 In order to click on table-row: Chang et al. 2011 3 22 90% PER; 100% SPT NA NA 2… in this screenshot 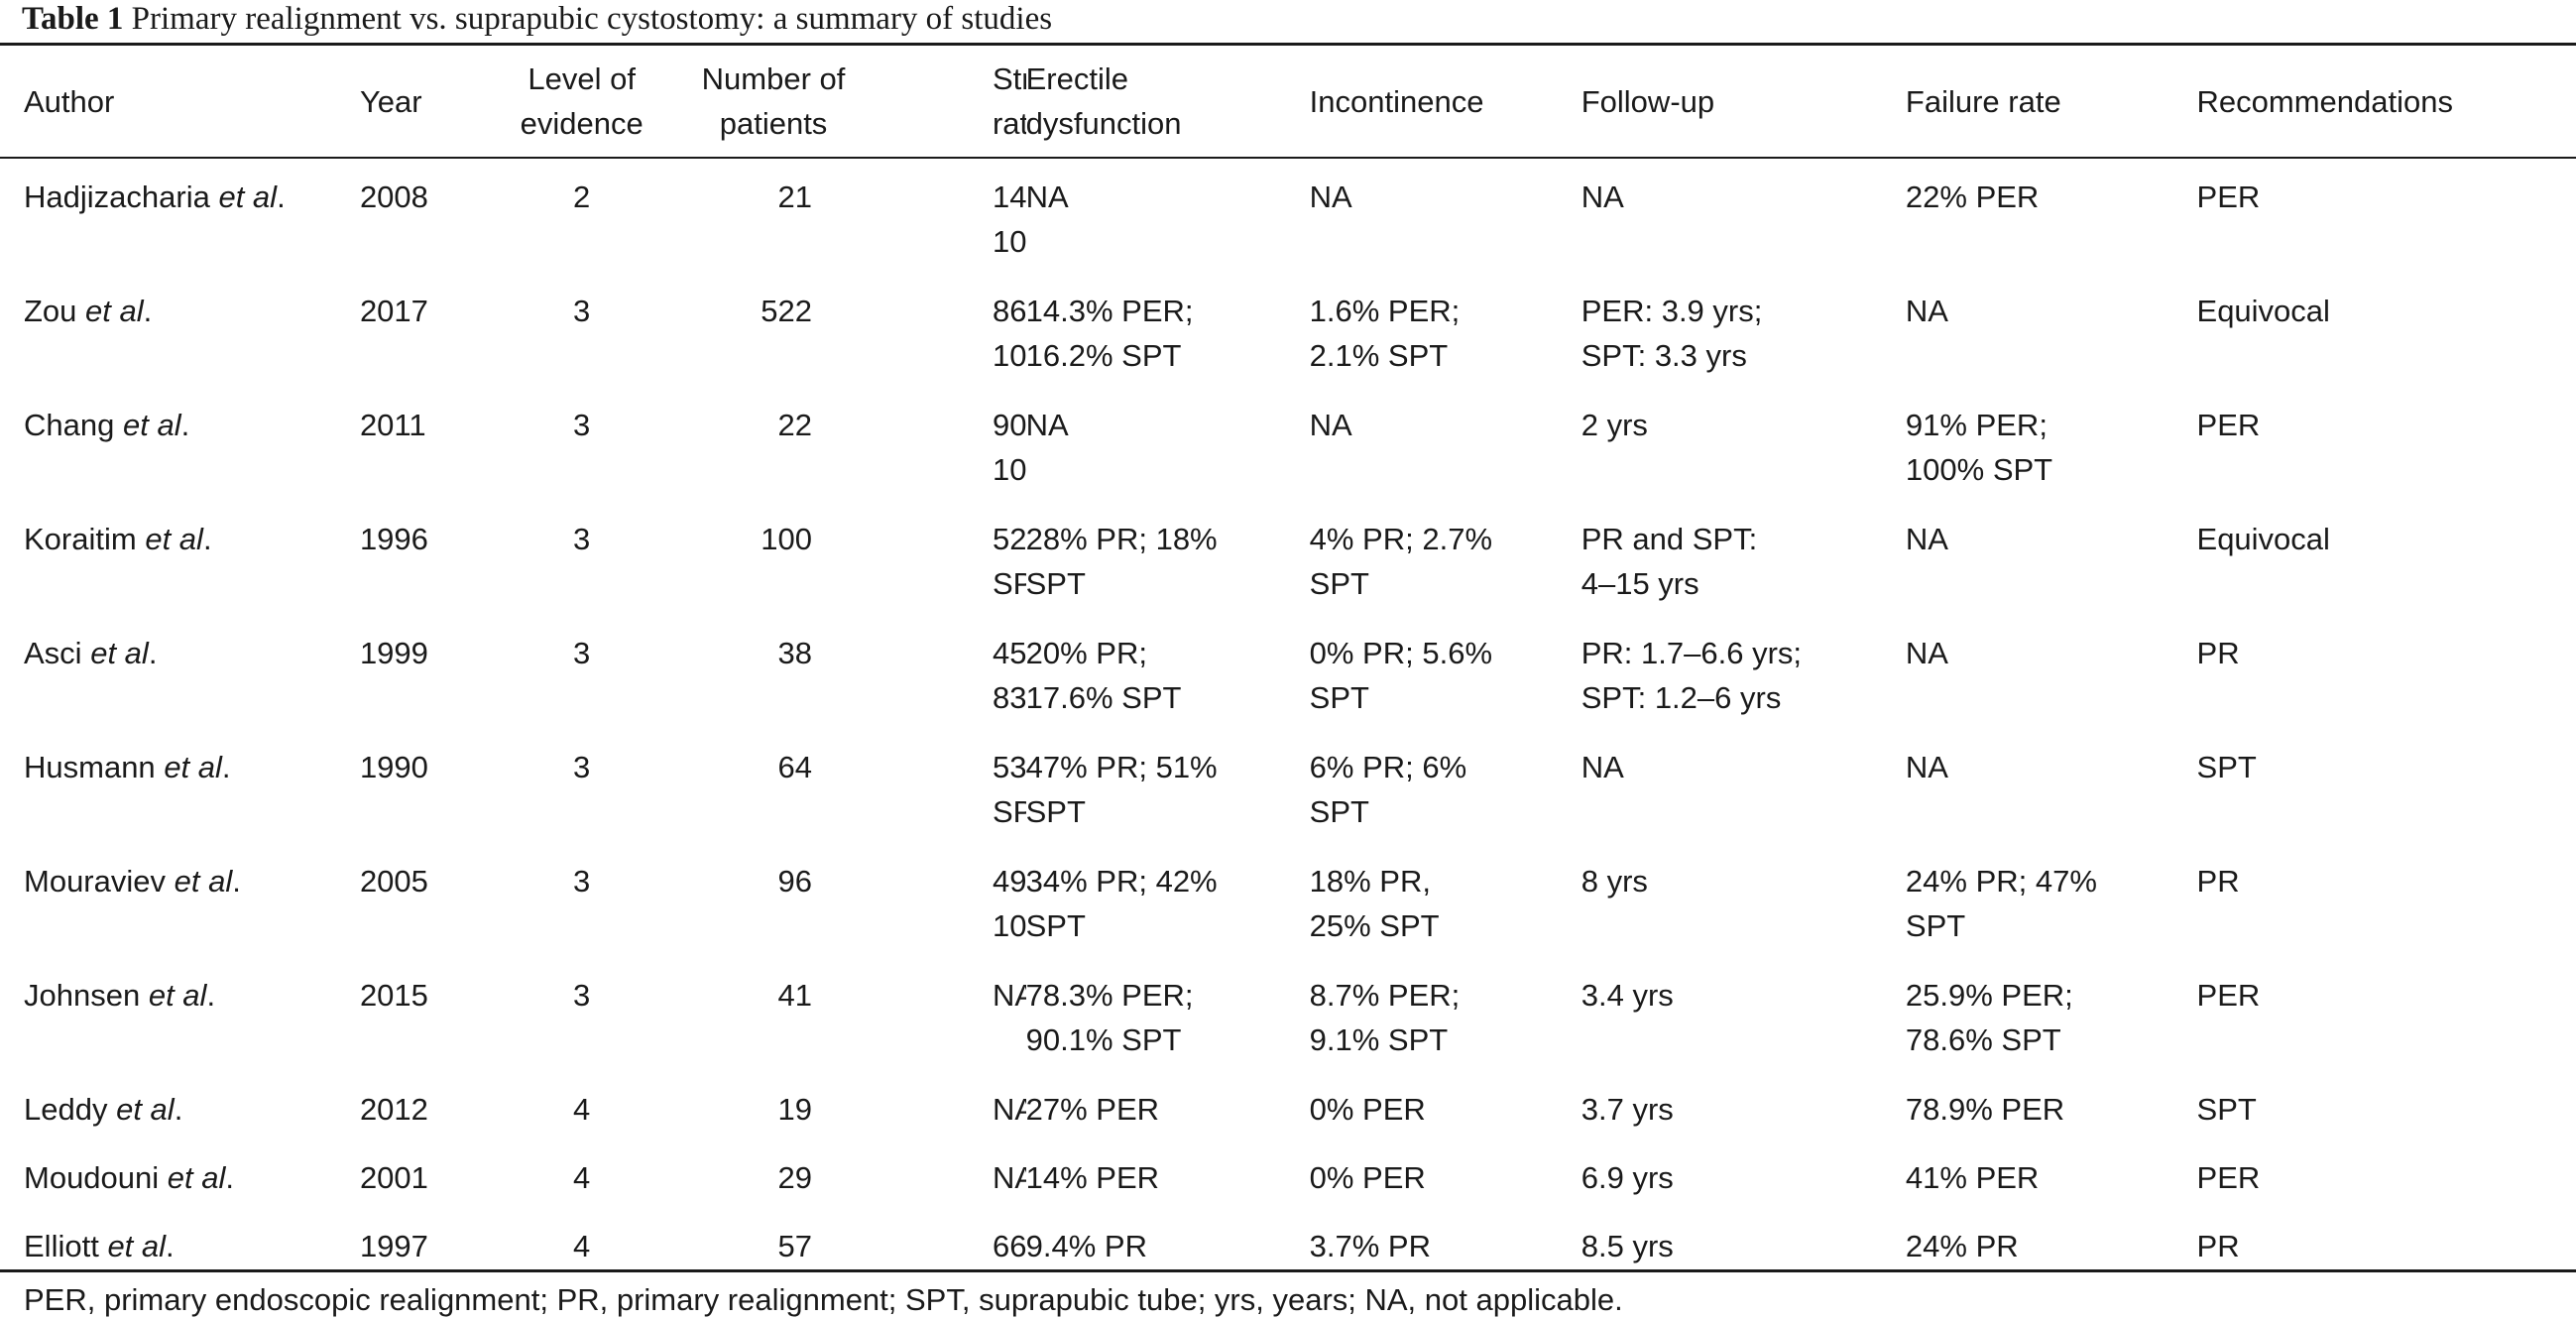, I will do `click(1288, 442)`.